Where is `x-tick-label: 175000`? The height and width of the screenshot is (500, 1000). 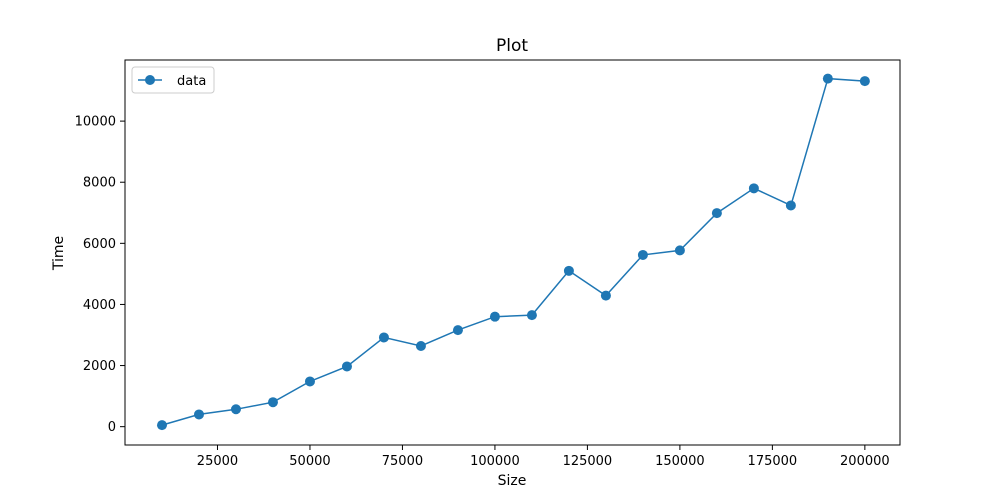 x-tick-label: 175000 is located at coordinates (773, 461).